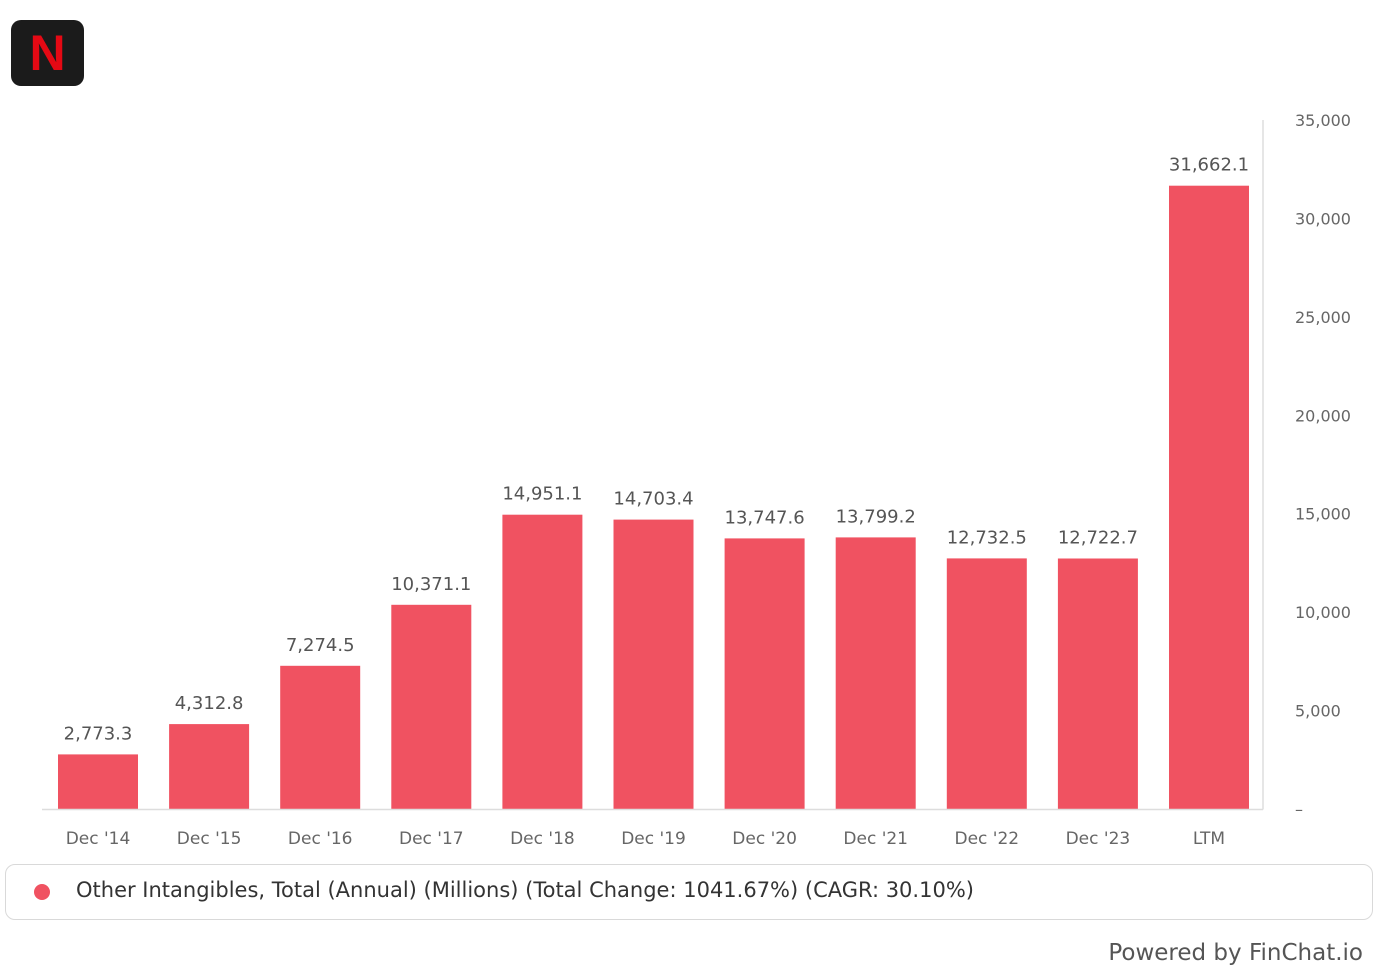 The height and width of the screenshot is (977, 1379). Describe the element at coordinates (1098, 538) in the screenshot. I see `bar-value-label-9: 12,722.7` at that location.